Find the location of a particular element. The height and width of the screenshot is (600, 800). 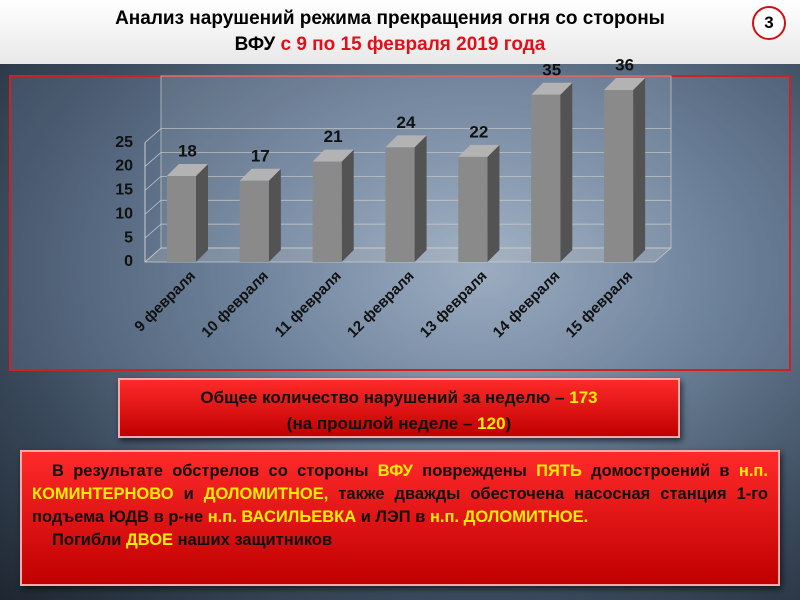

paragraph: Погибли ДВОЕ наших защитников is located at coordinates (400, 540).